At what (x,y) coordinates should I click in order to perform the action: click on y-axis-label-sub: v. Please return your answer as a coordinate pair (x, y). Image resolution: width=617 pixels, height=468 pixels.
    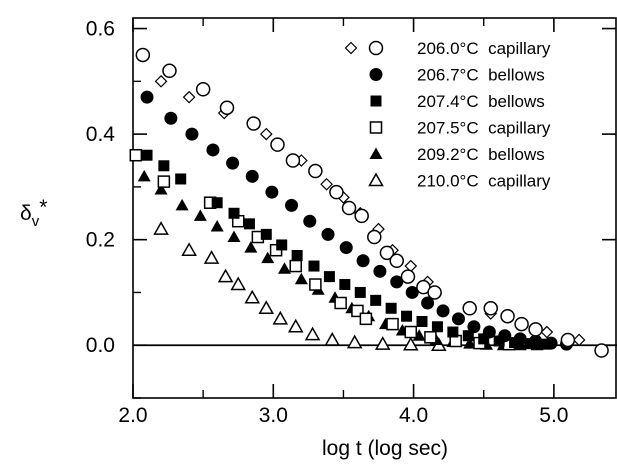
    Looking at the image, I should click on (36, 221).